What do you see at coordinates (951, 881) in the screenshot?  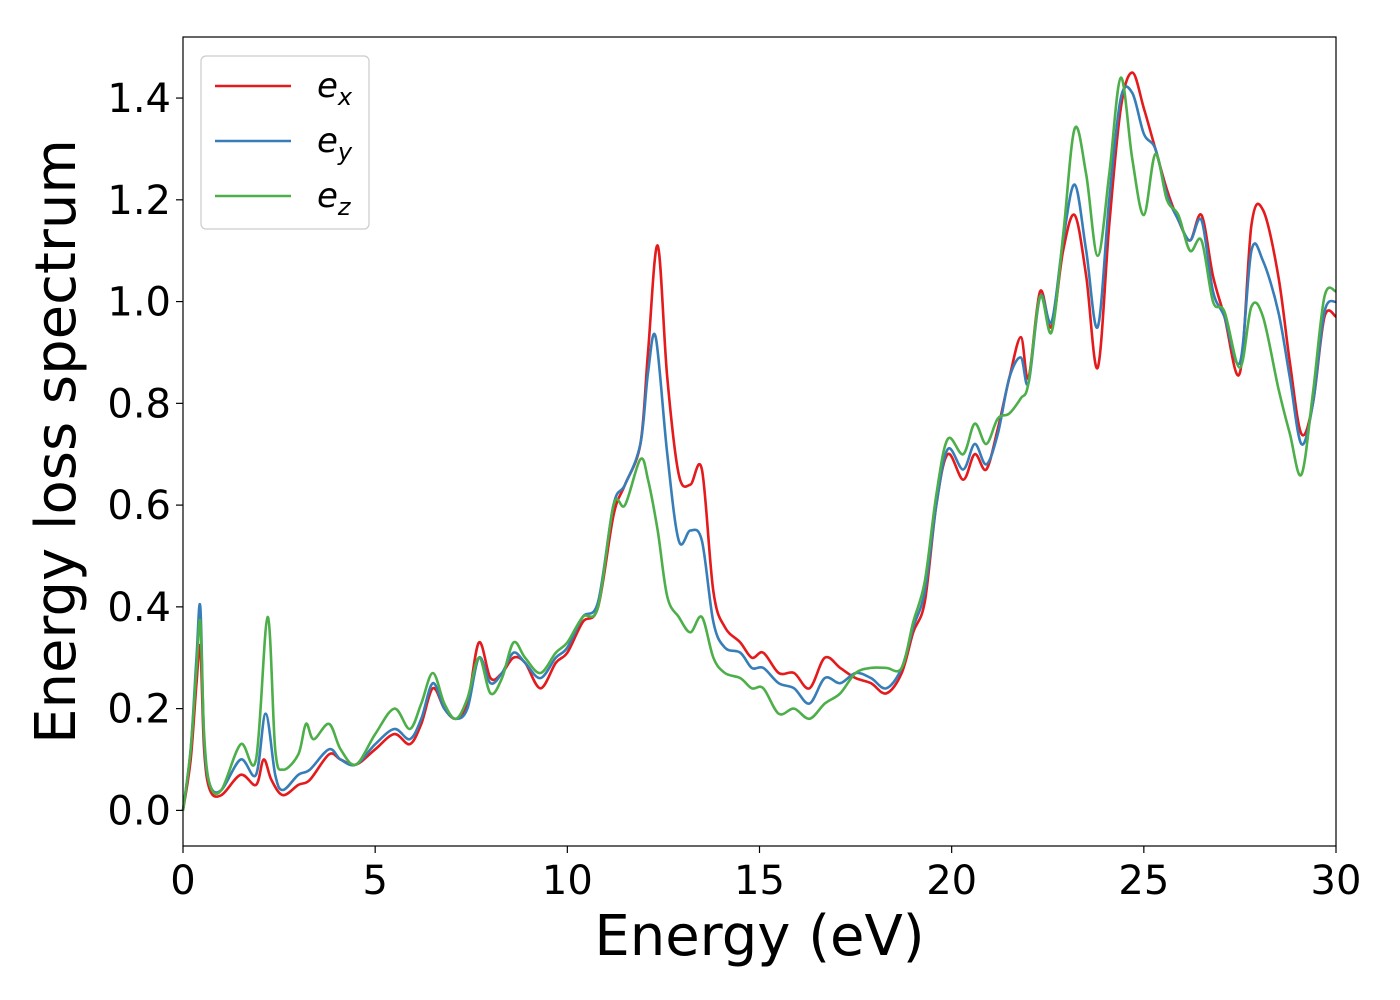 I see `x-tick-label: 20` at bounding box center [951, 881].